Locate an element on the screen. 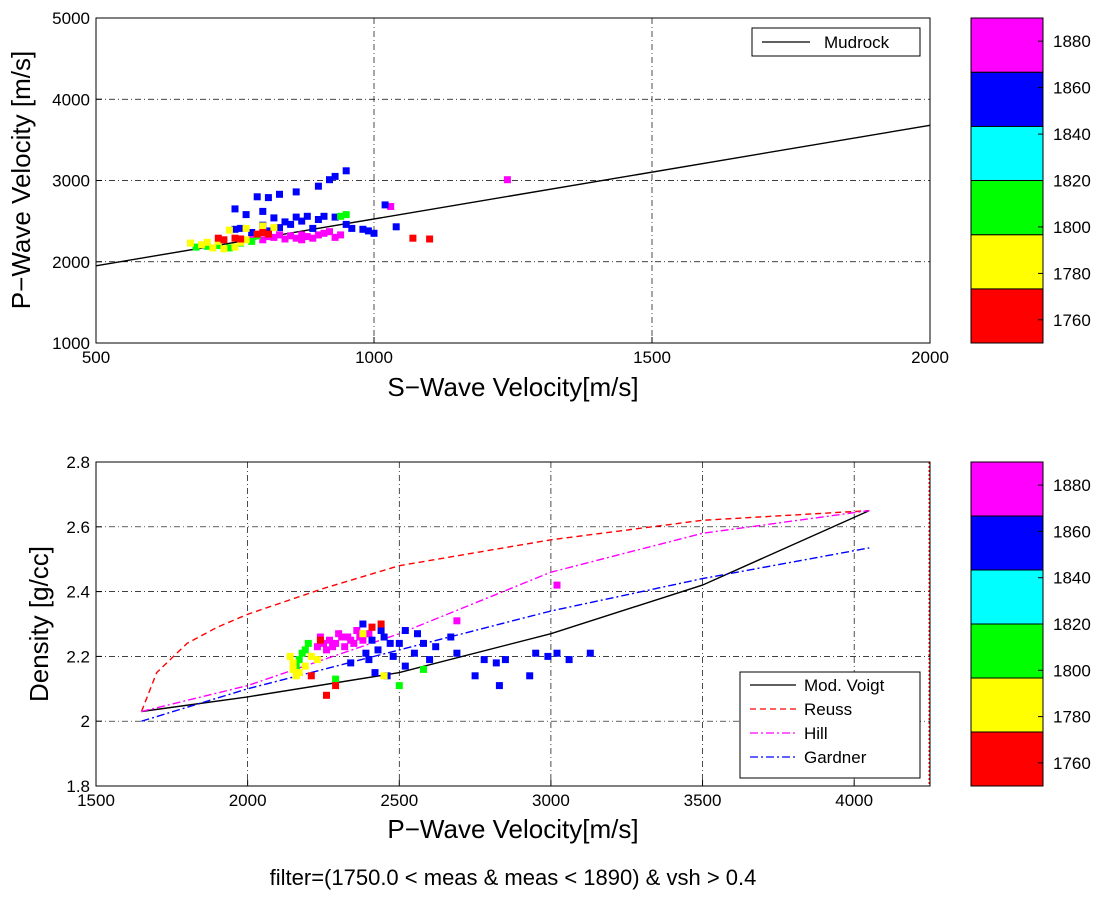 The image size is (1112, 897). bottom-ytick-label-2: 2.2 is located at coordinates (78, 656).